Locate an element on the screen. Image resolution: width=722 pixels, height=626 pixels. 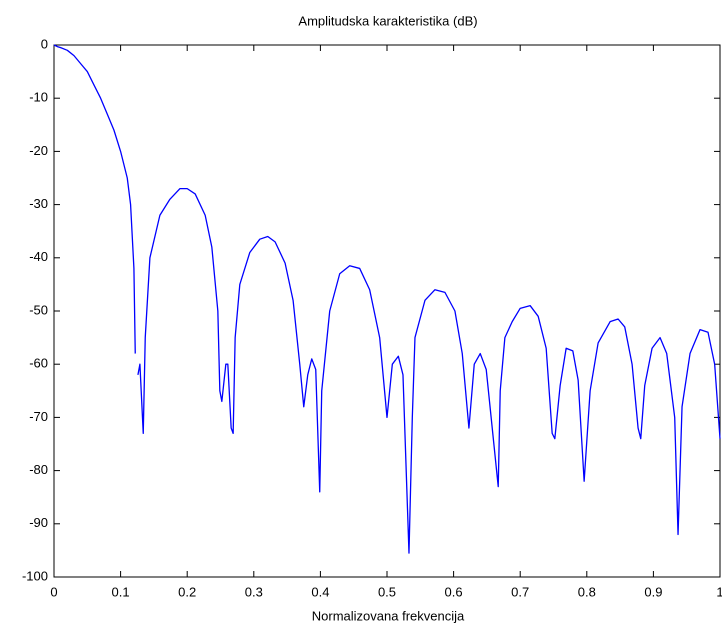
x-axis-label: Normalizovana frekvencija is located at coordinates (388, 615).